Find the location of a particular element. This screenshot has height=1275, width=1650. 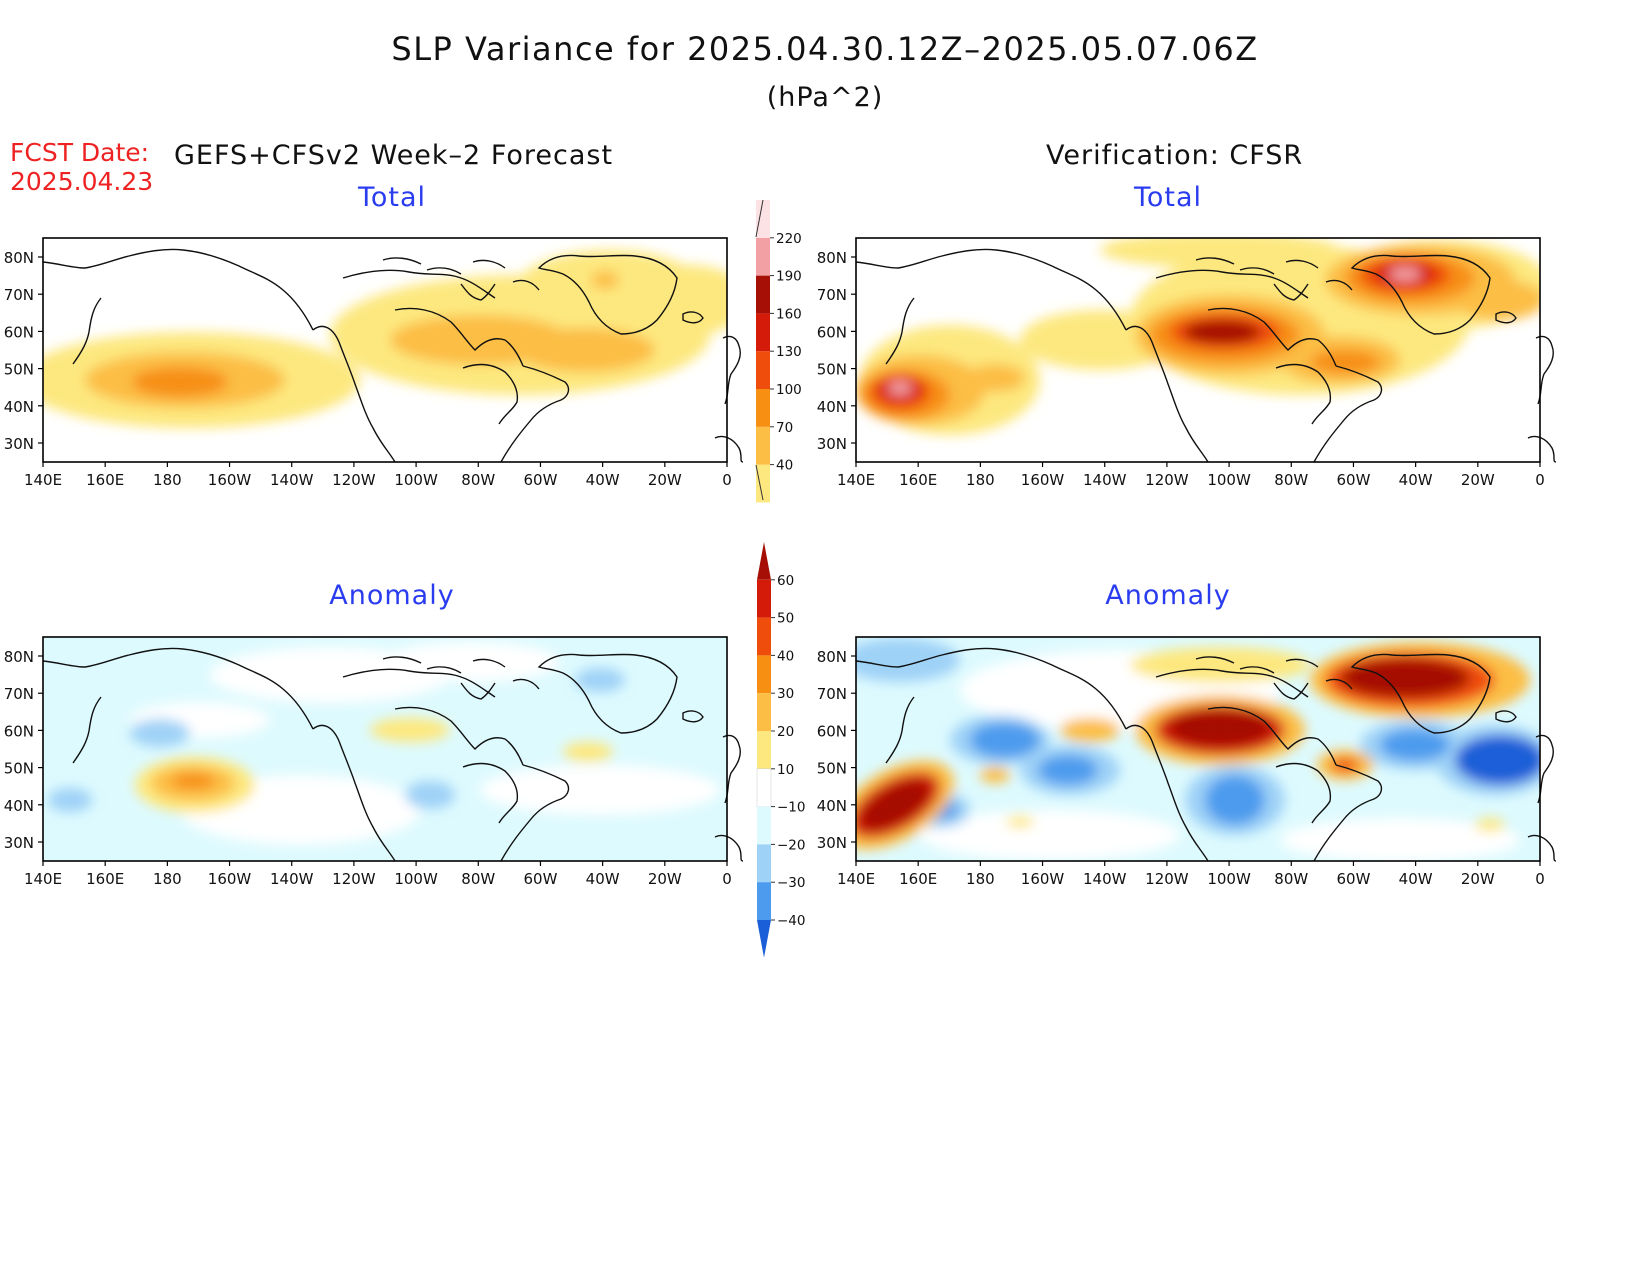

colorbar-total-label: 100 is located at coordinates (789, 390).